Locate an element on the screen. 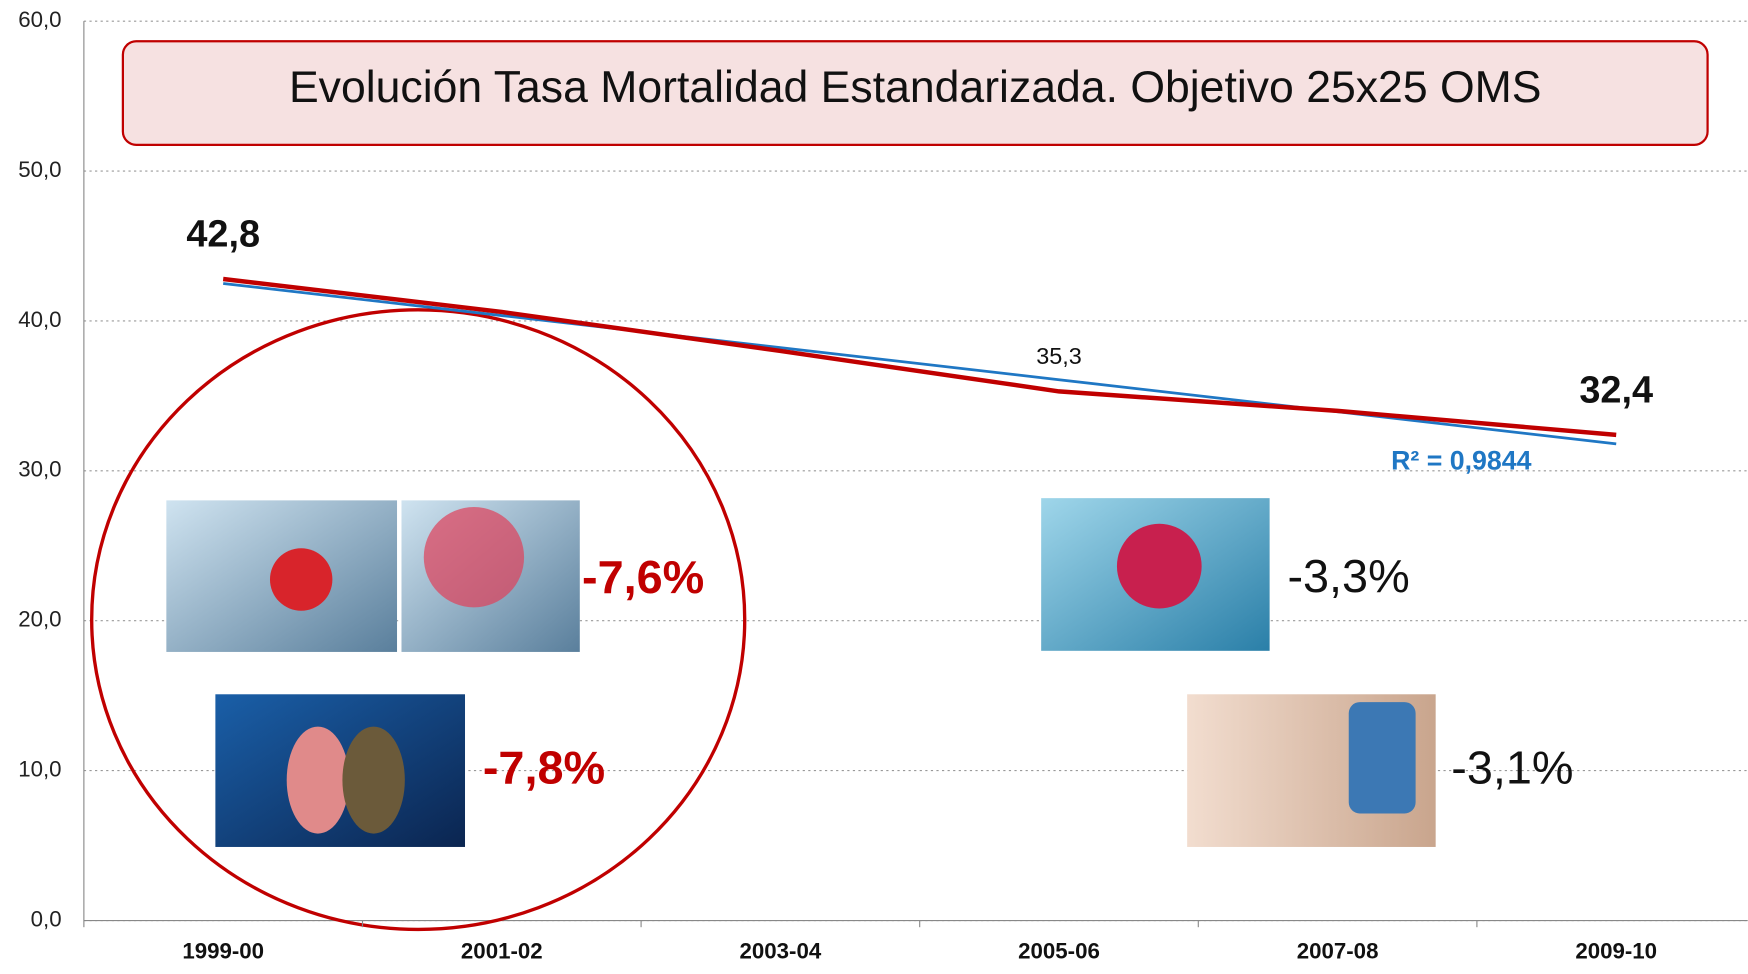 Image resolution: width=1748 pixels, height=974 pixels. heart-icon is located at coordinates (301, 579).